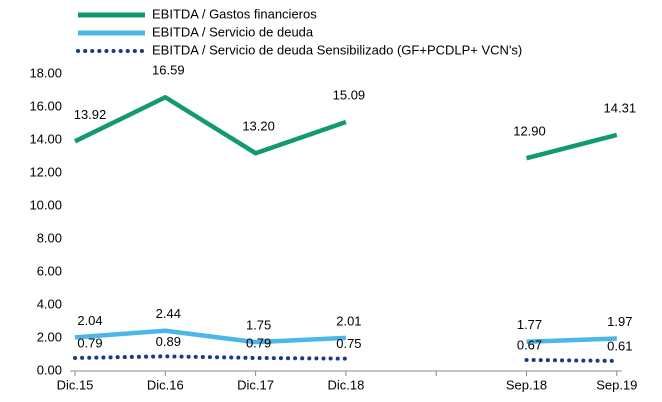 This screenshot has width=662, height=402. I want to click on y-tick-label: 14.00, so click(45, 138).